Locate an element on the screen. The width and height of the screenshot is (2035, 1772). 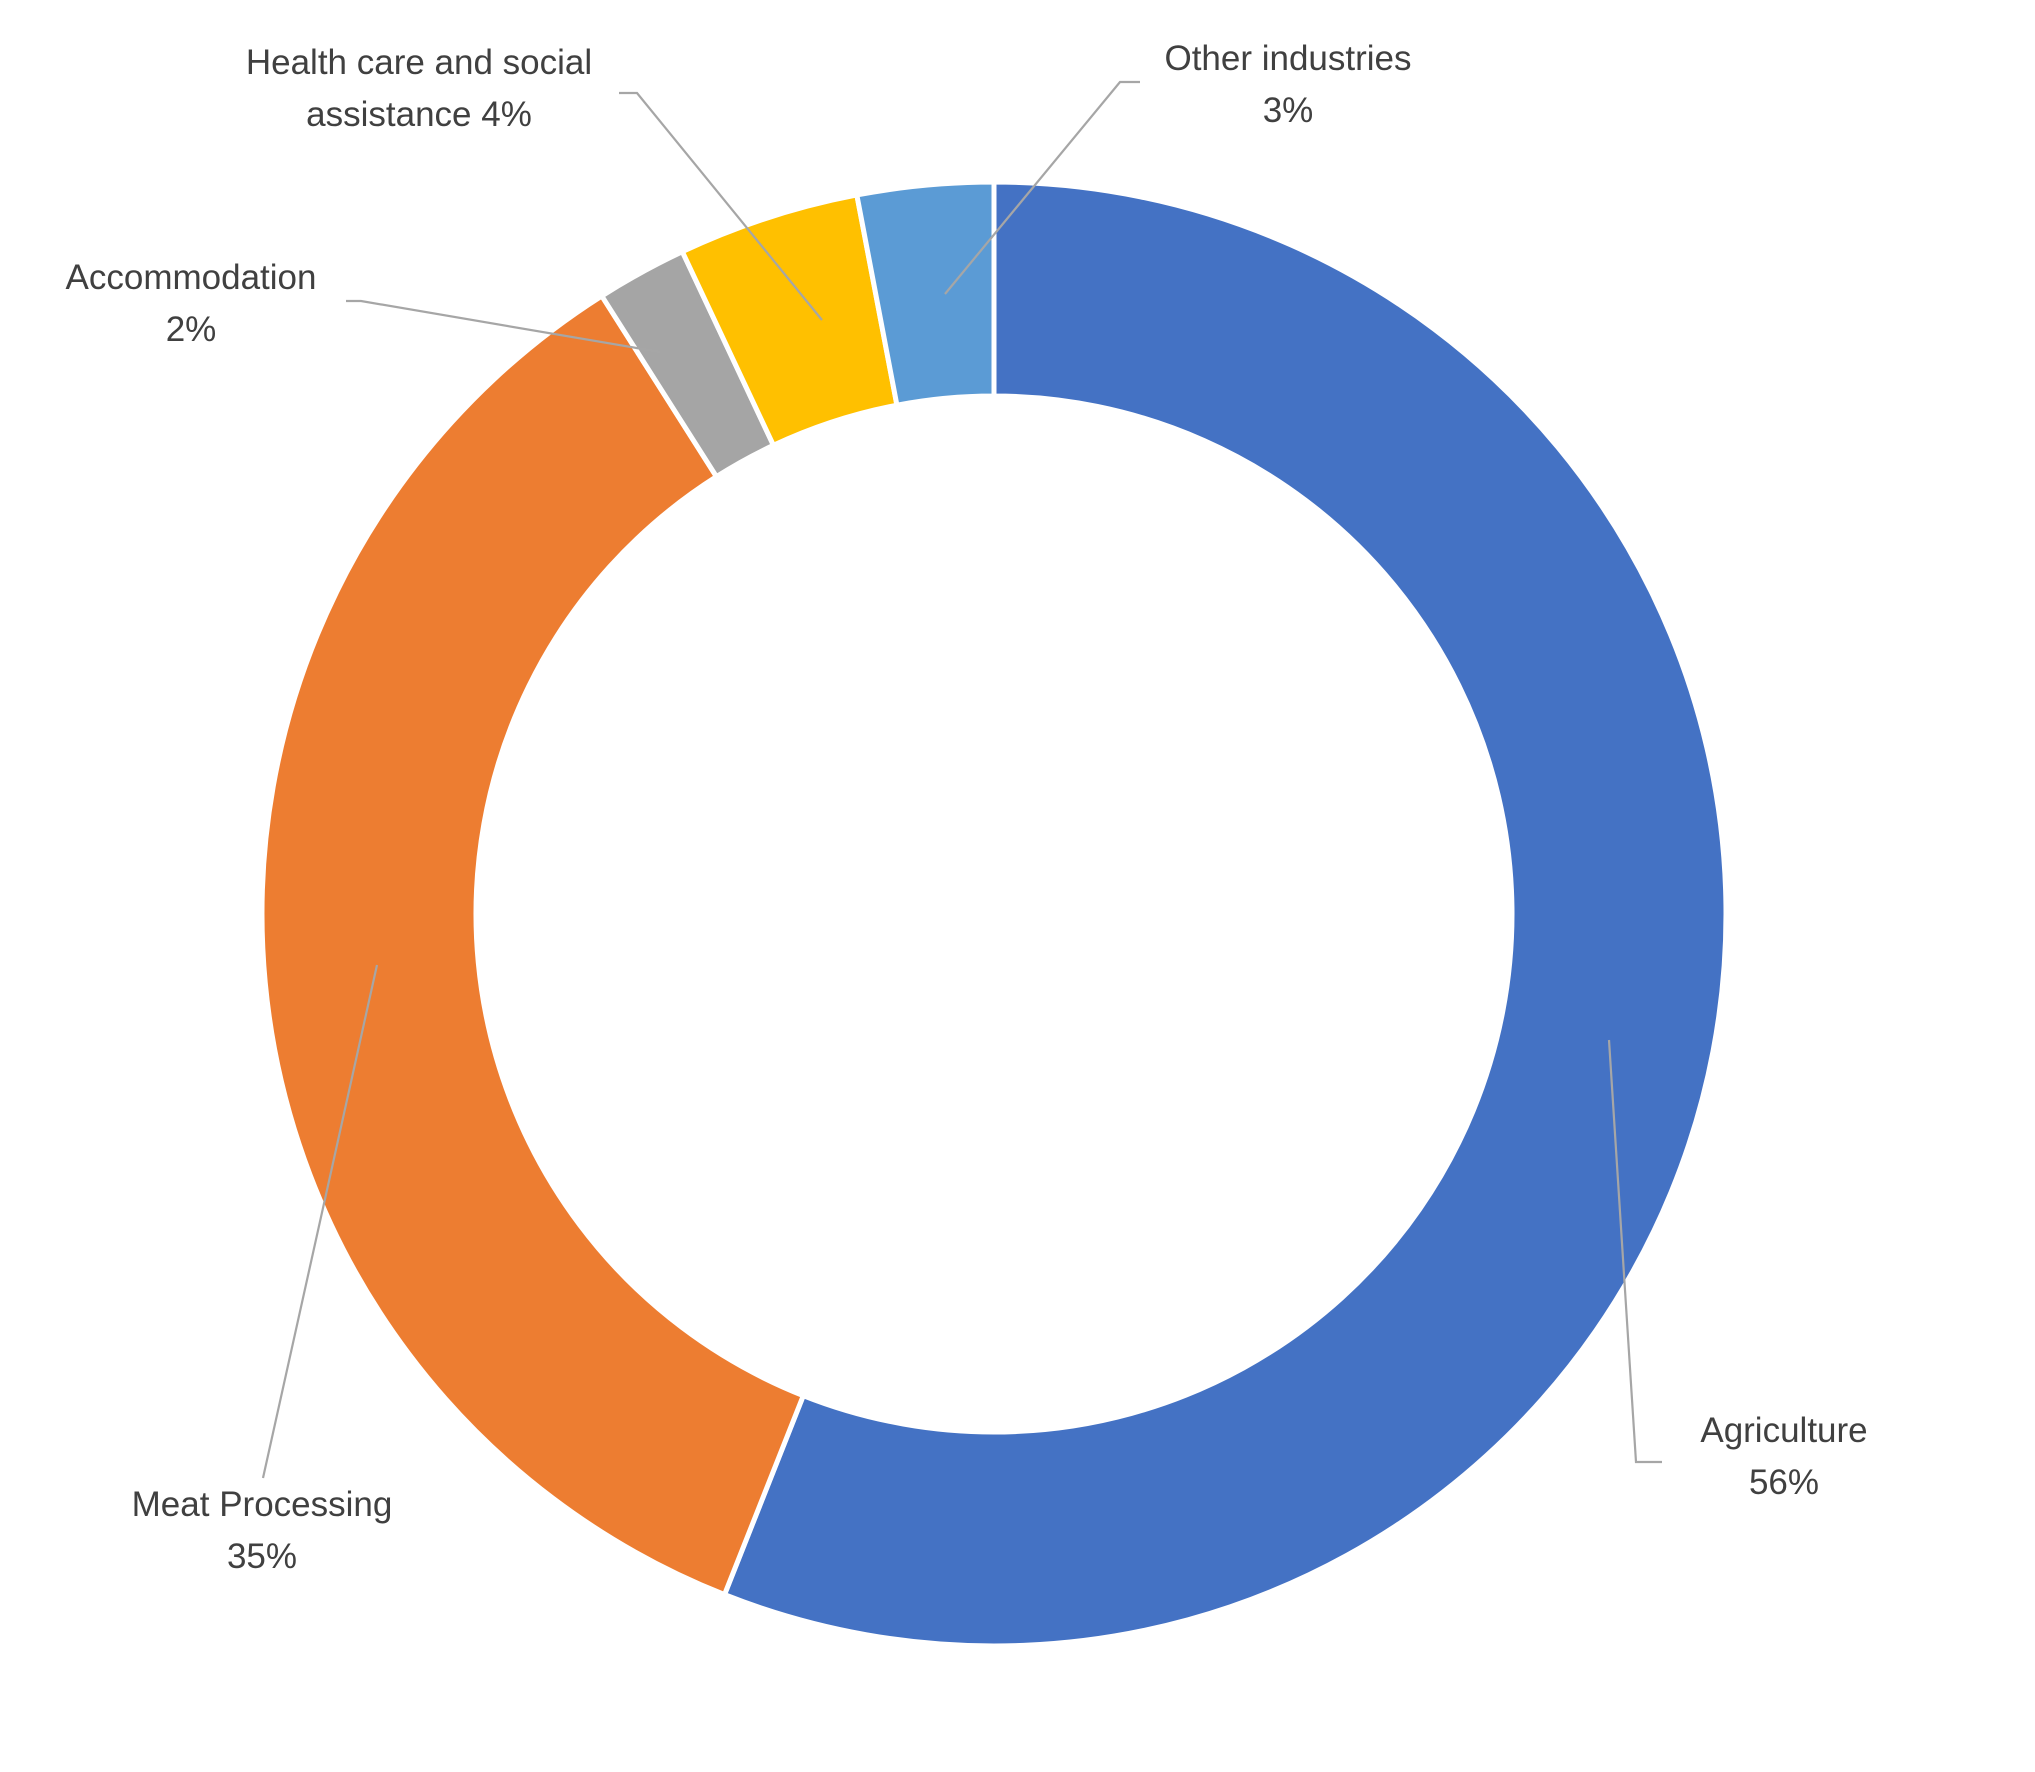
data-label-other-industries: Other industries 3% is located at coordinates (1287, 84).